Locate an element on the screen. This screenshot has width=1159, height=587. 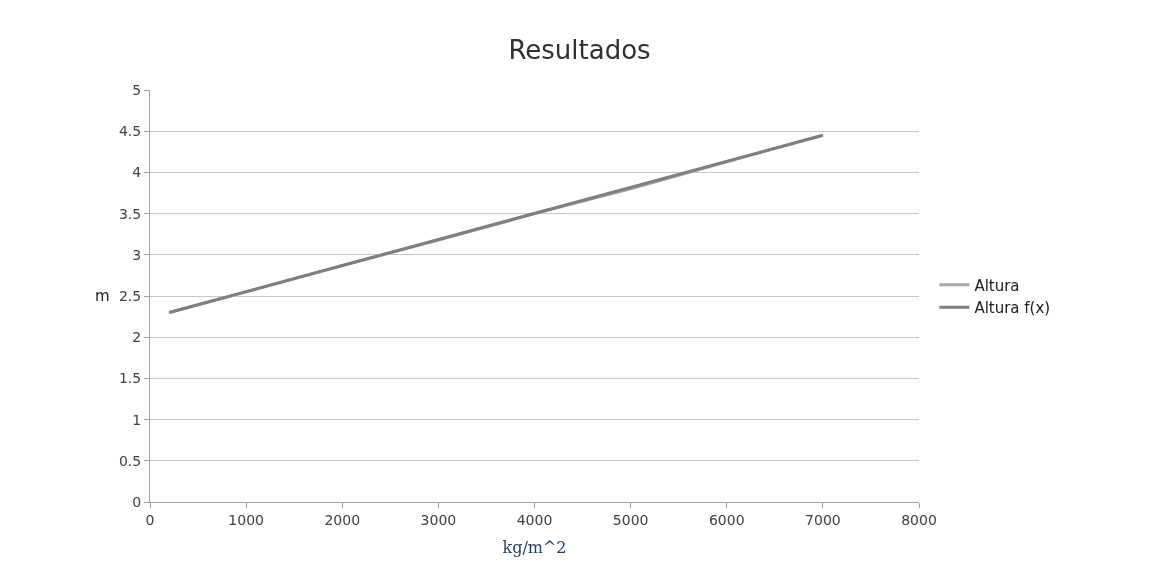
y-tick-label: 2 is located at coordinates (137, 337).